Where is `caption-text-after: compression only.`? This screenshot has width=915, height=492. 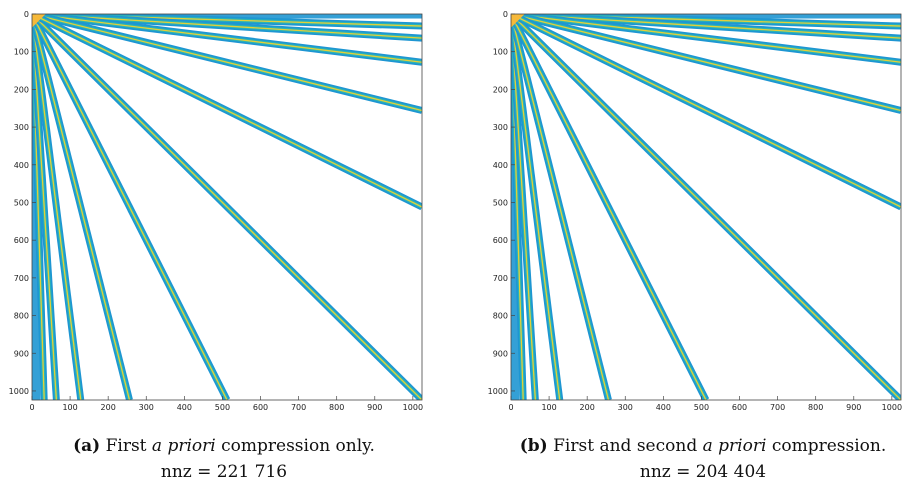
caption-text-after: compression only. is located at coordinates (298, 446).